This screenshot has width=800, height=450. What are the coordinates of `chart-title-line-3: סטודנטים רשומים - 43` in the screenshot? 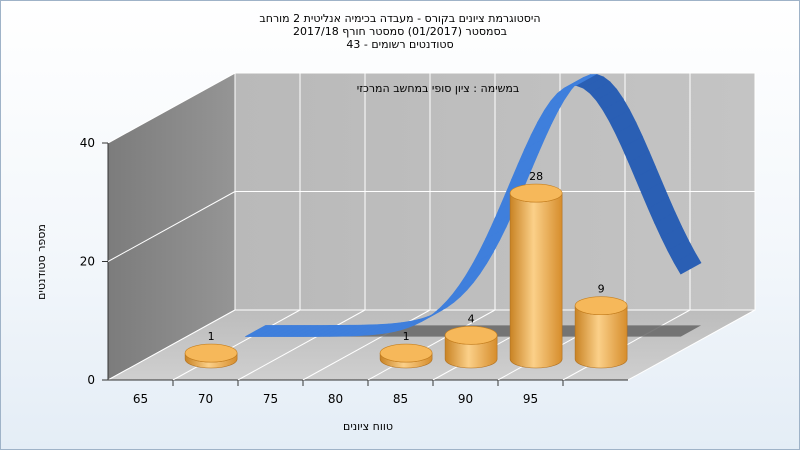 It's located at (400, 44).